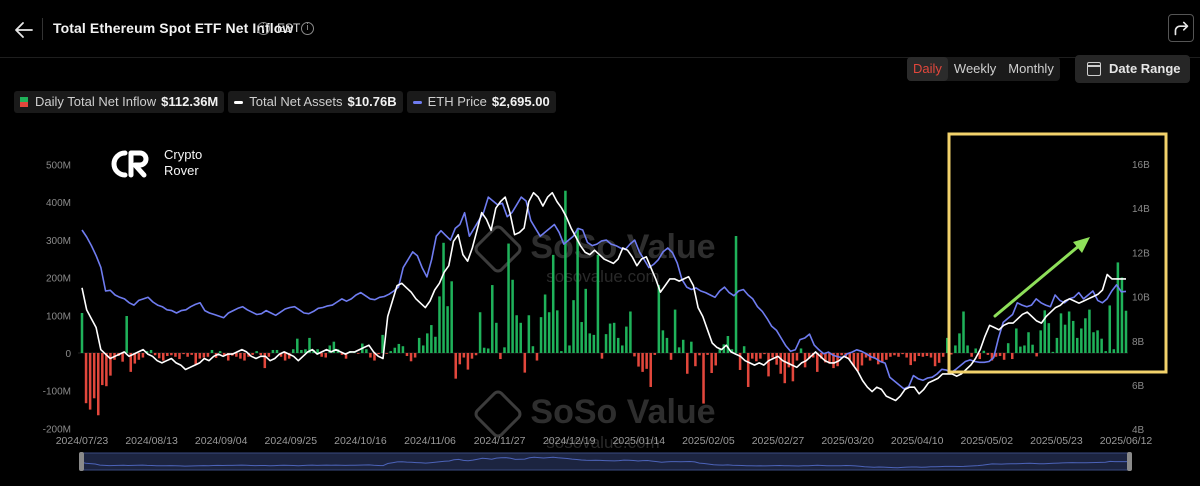 This screenshot has height=486, width=1200. What do you see at coordinates (1141, 298) in the screenshot?
I see `y-right-tick-label: 10B` at bounding box center [1141, 298].